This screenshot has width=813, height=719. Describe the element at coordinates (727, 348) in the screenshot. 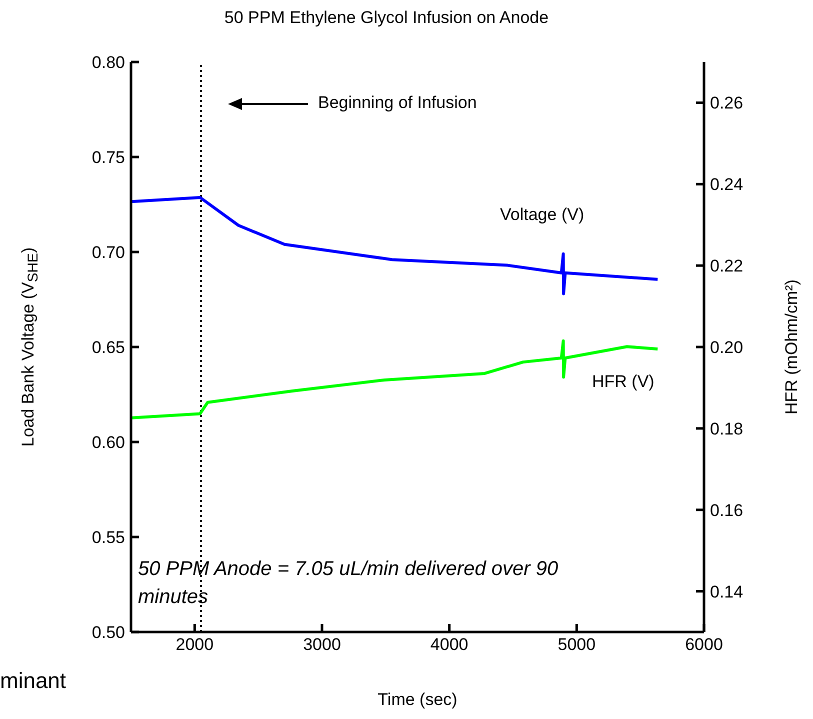

I see `y2-tick-label: 0.20` at that location.